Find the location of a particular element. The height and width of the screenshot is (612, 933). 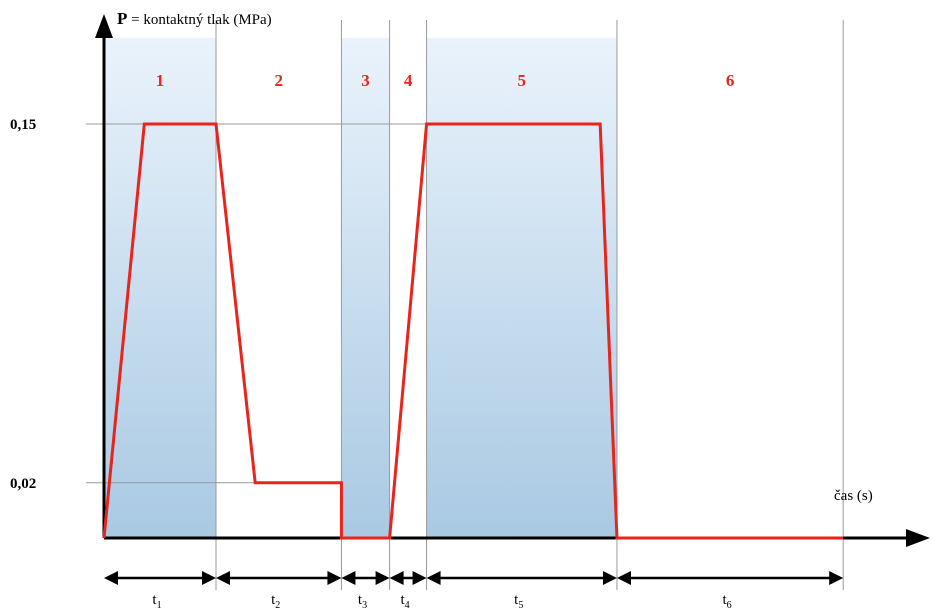

duration-3-right-arrow-icon is located at coordinates (382, 578).